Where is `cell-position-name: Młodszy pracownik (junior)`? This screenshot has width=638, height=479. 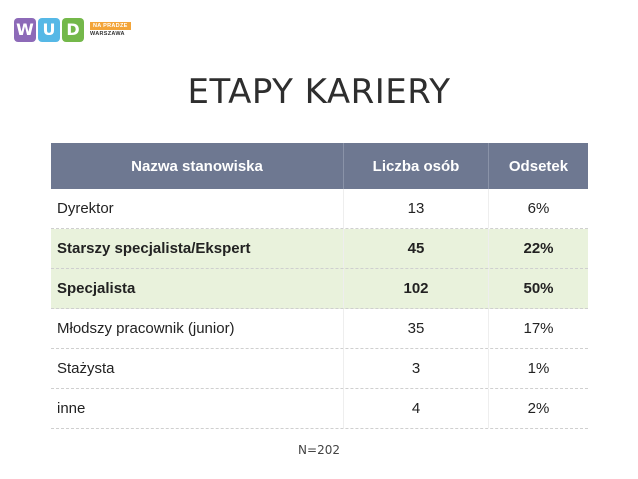 cell-position-name: Młodszy pracownik (junior) is located at coordinates (146, 328).